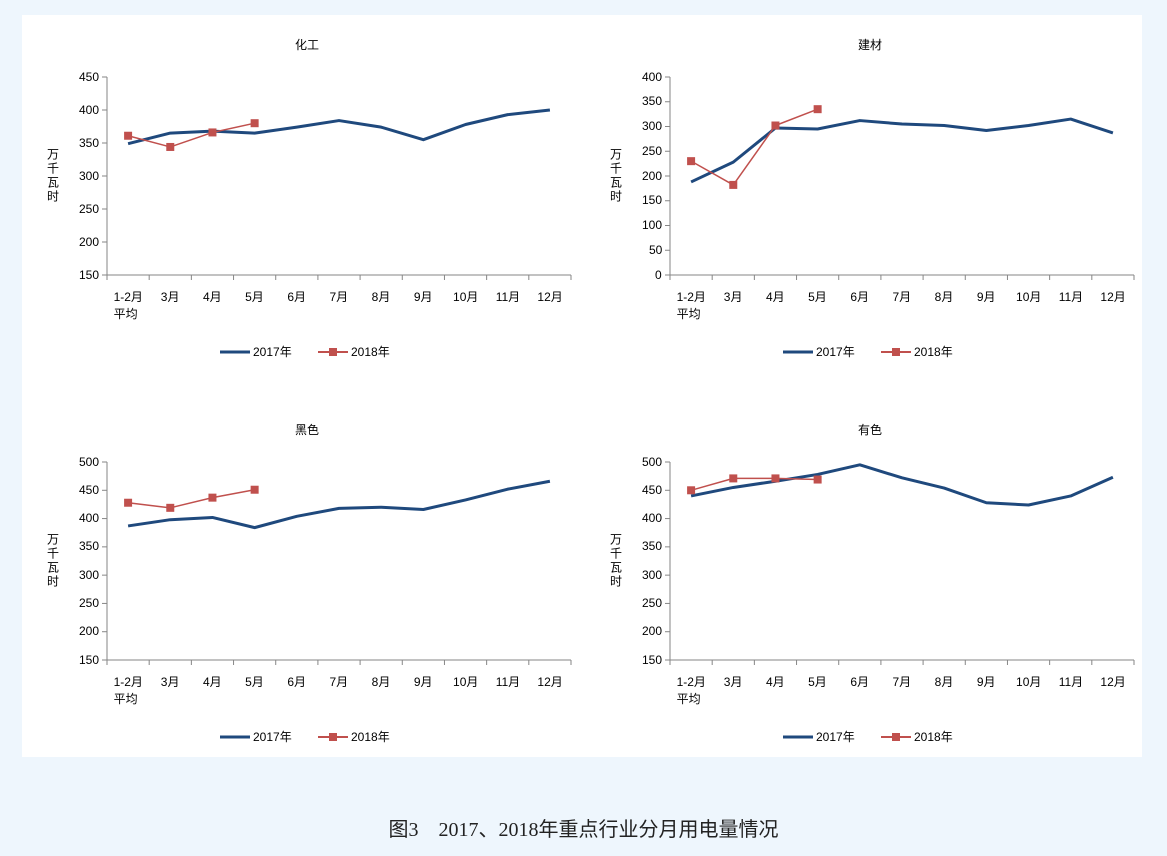 The image size is (1167, 856). I want to click on y-tick-label: 500, so click(652, 461).